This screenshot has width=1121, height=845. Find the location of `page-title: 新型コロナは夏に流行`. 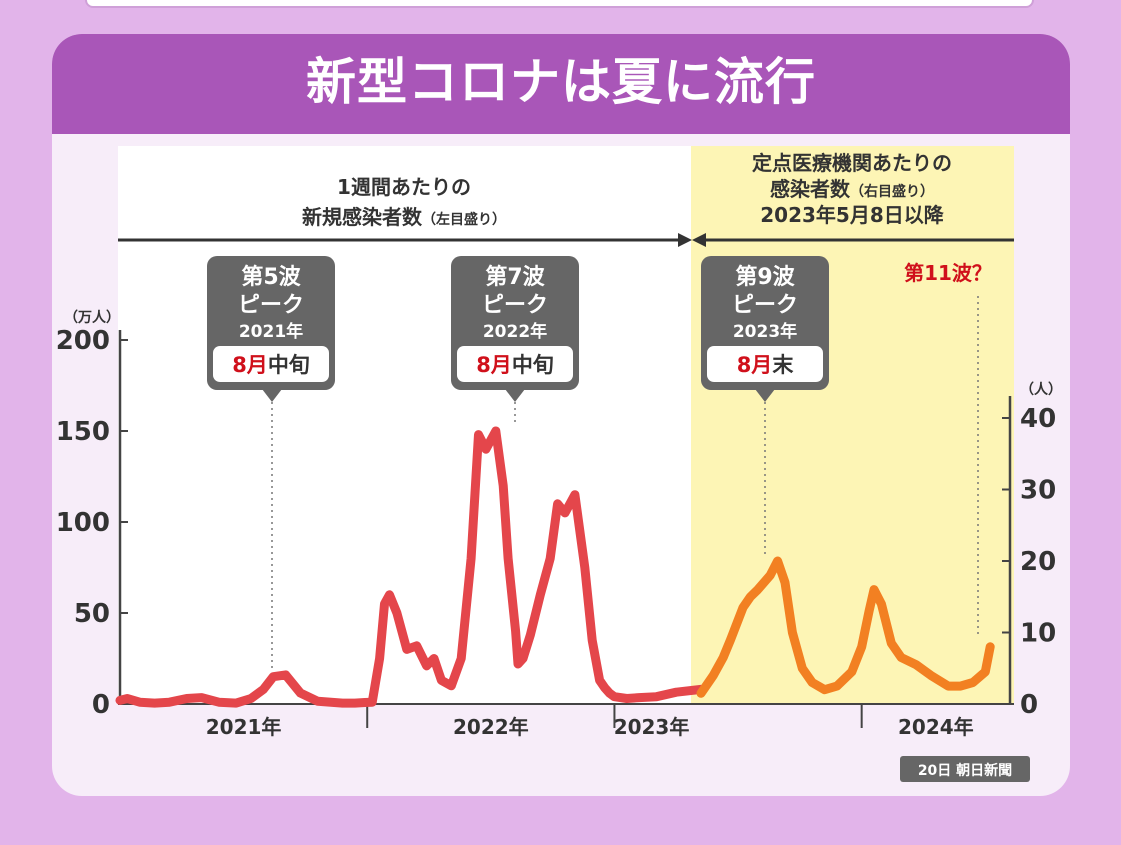

page-title: 新型コロナは夏に流行 is located at coordinates (561, 82).